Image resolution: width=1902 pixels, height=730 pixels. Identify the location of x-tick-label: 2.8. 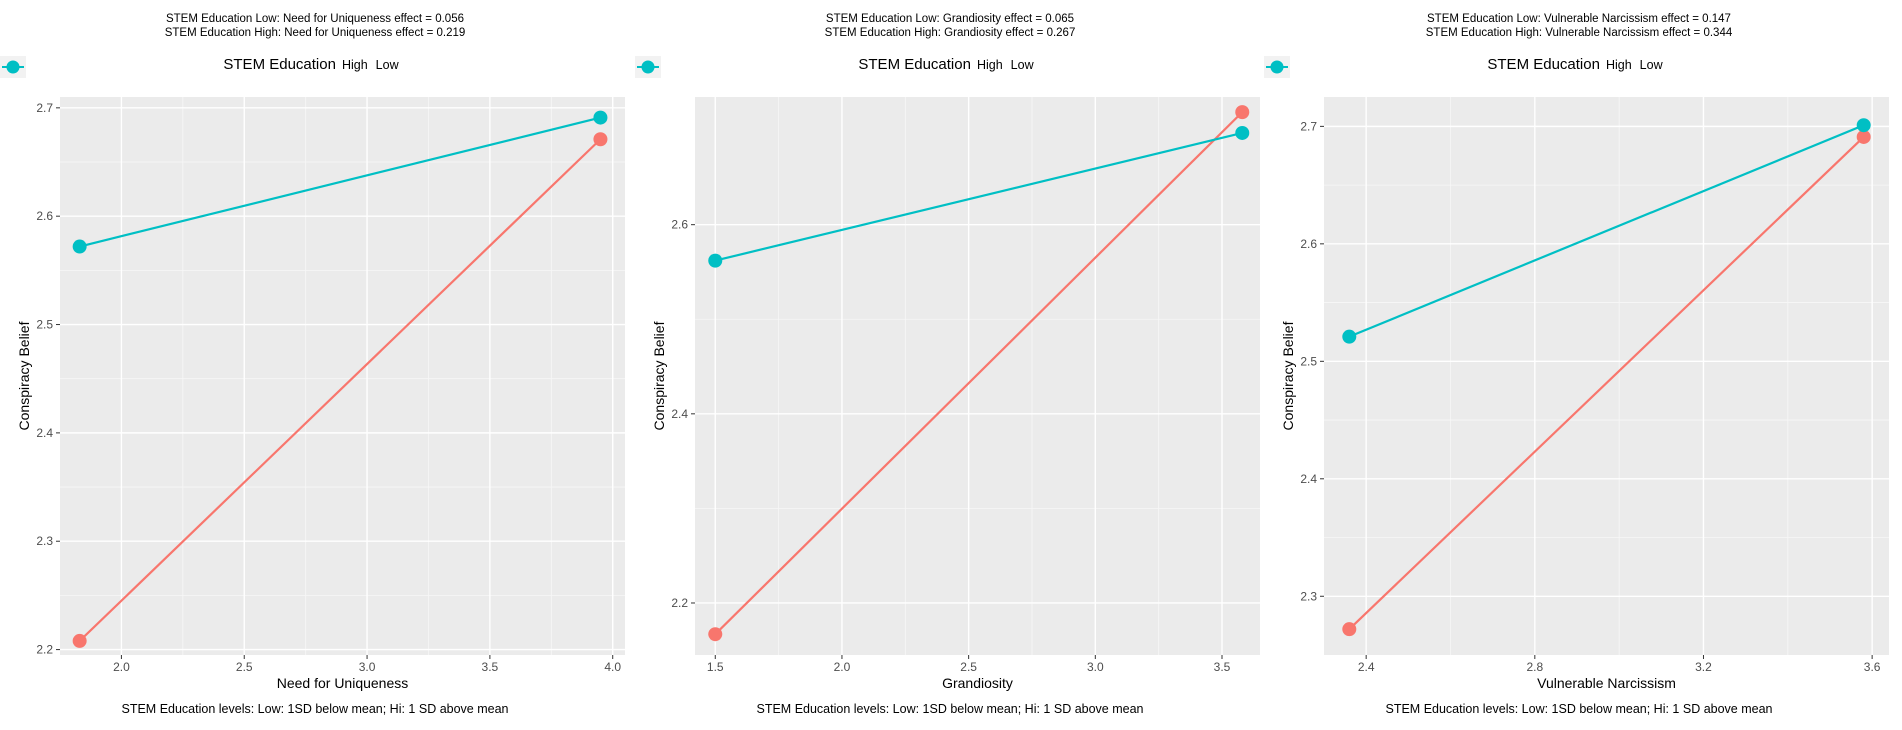
(1534, 667).